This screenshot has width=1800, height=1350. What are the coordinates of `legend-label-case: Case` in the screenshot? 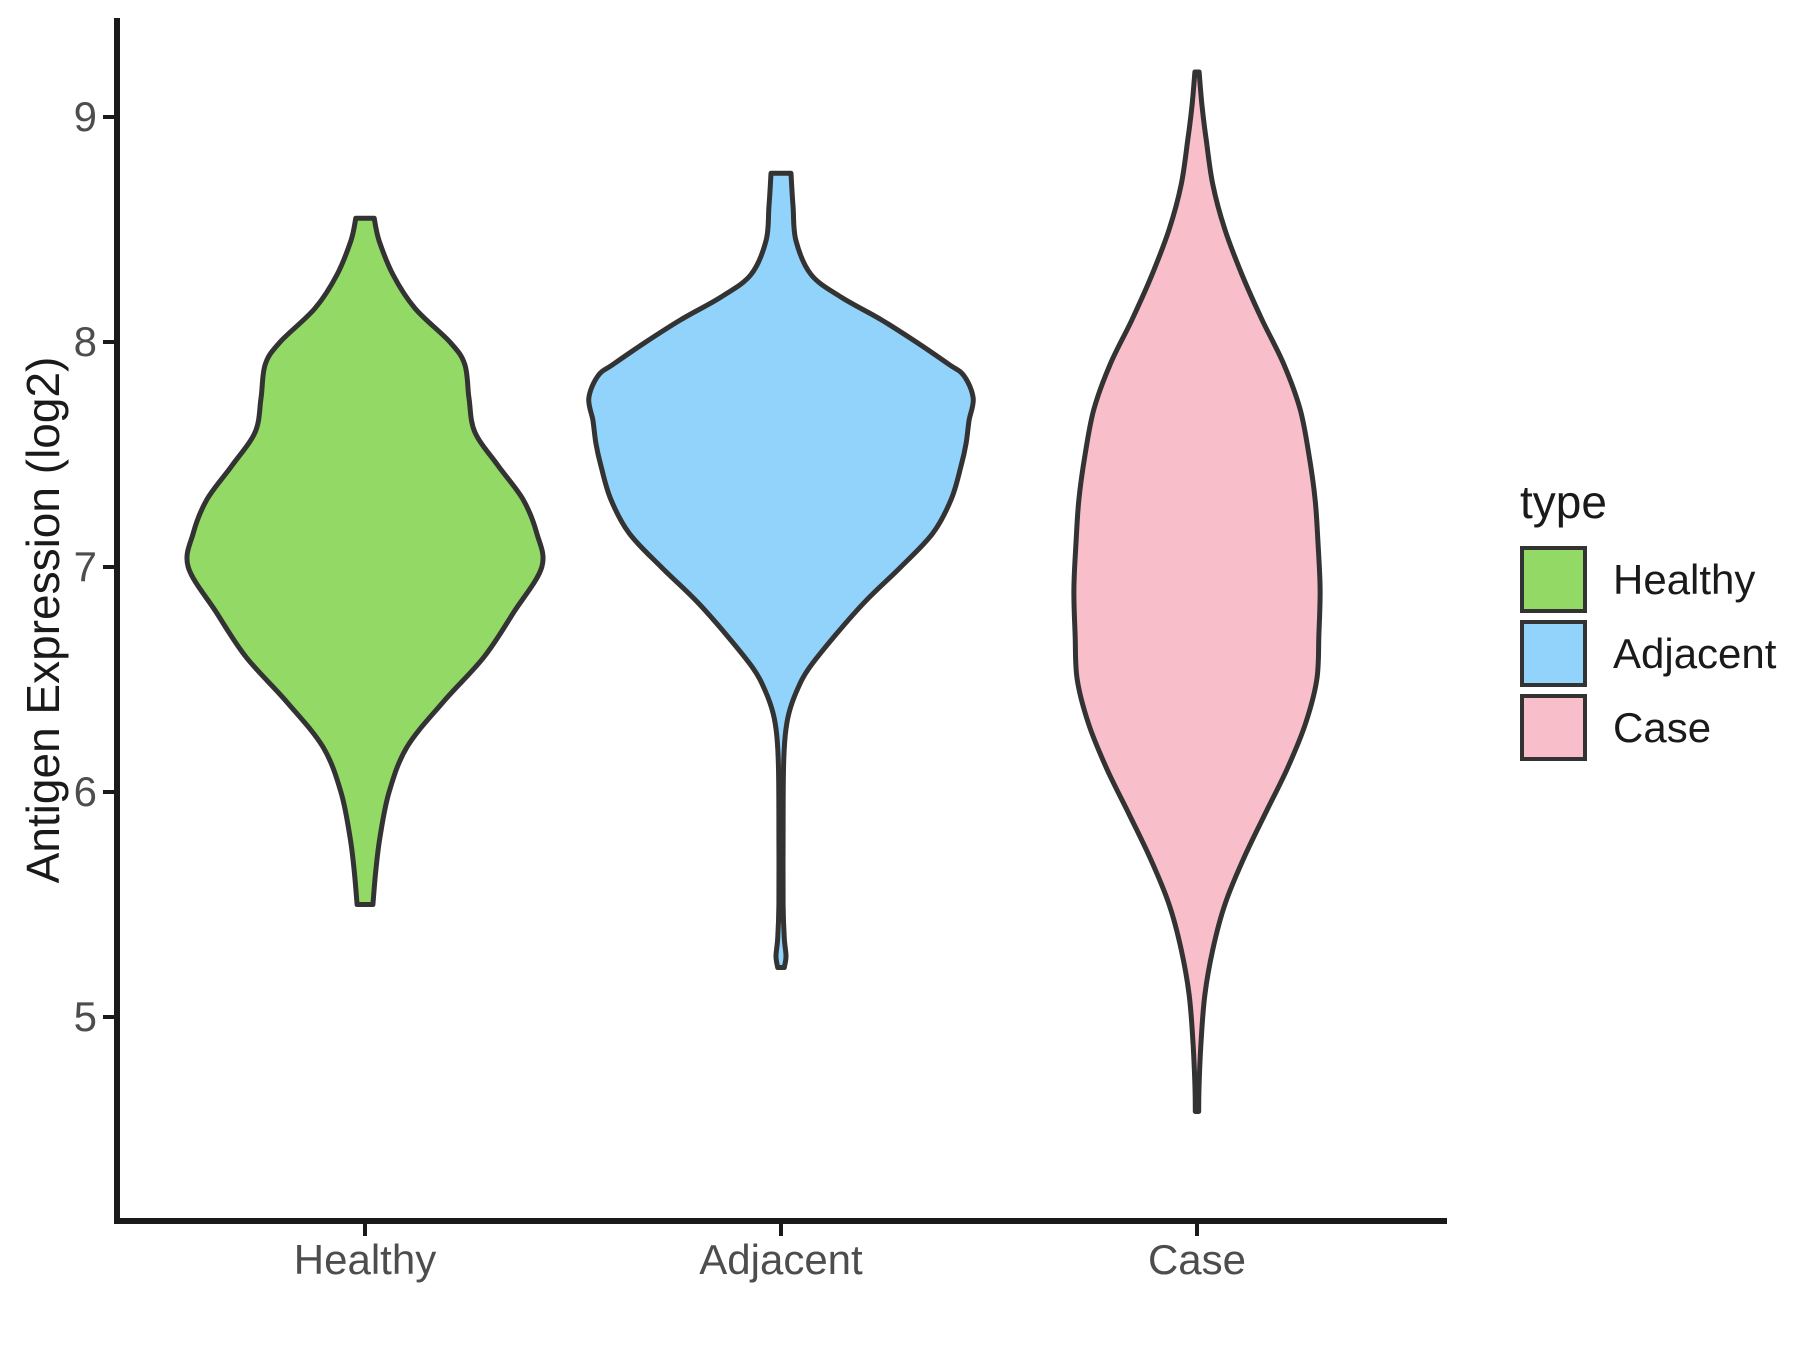 It's located at (1662, 727).